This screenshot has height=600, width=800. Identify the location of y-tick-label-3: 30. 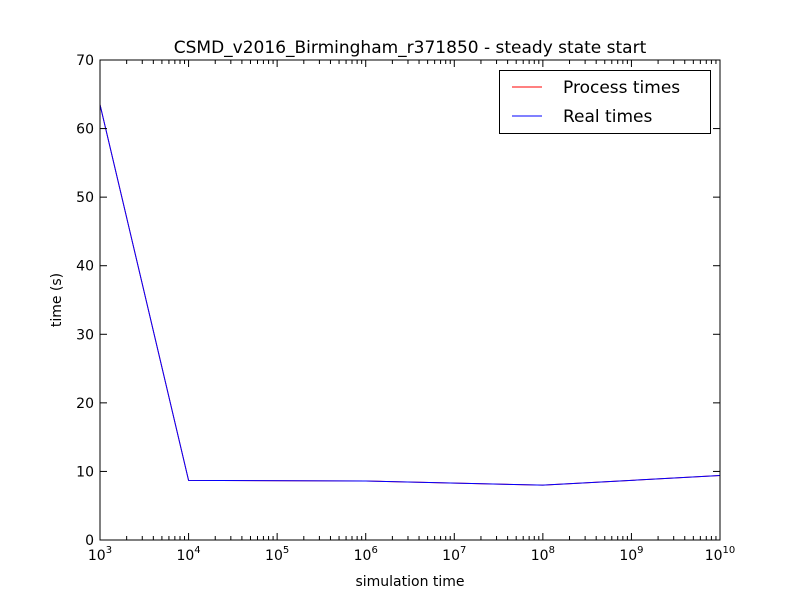
(85, 335).